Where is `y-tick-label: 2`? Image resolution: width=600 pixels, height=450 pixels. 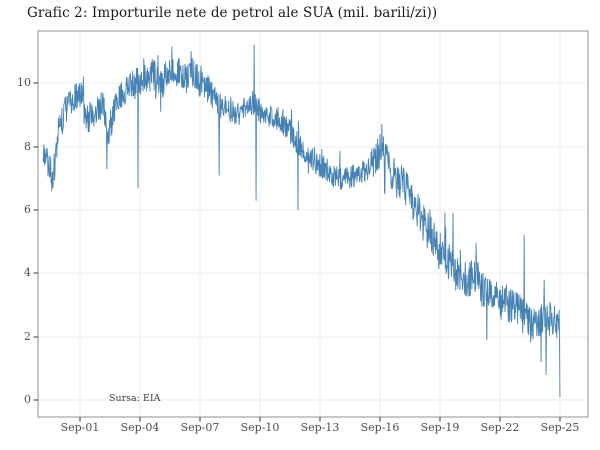
y-tick-label: 2 is located at coordinates (27, 336).